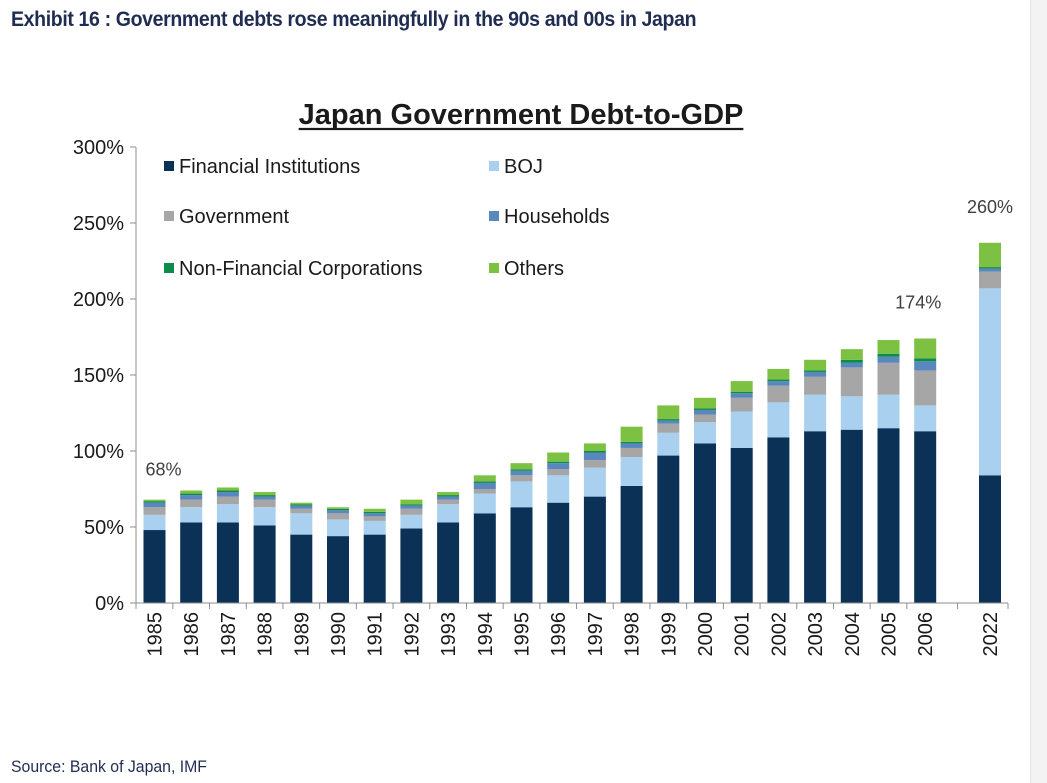 The image size is (1047, 783). Describe the element at coordinates (925, 388) in the screenshot. I see `bar-segment-government-2006` at that location.